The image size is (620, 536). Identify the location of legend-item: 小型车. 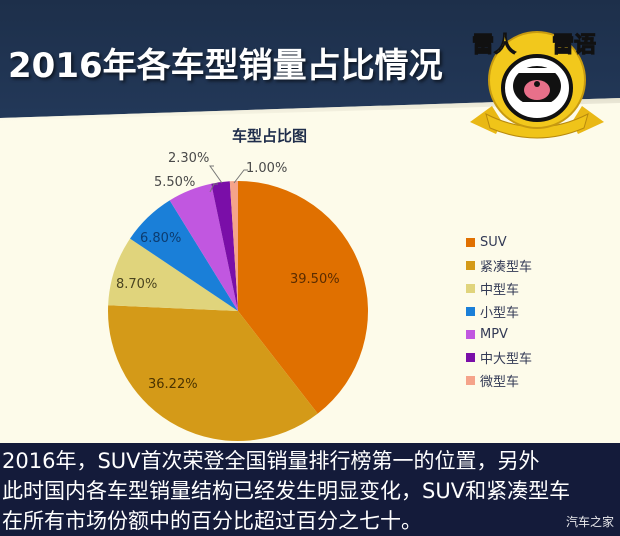
(499, 311).